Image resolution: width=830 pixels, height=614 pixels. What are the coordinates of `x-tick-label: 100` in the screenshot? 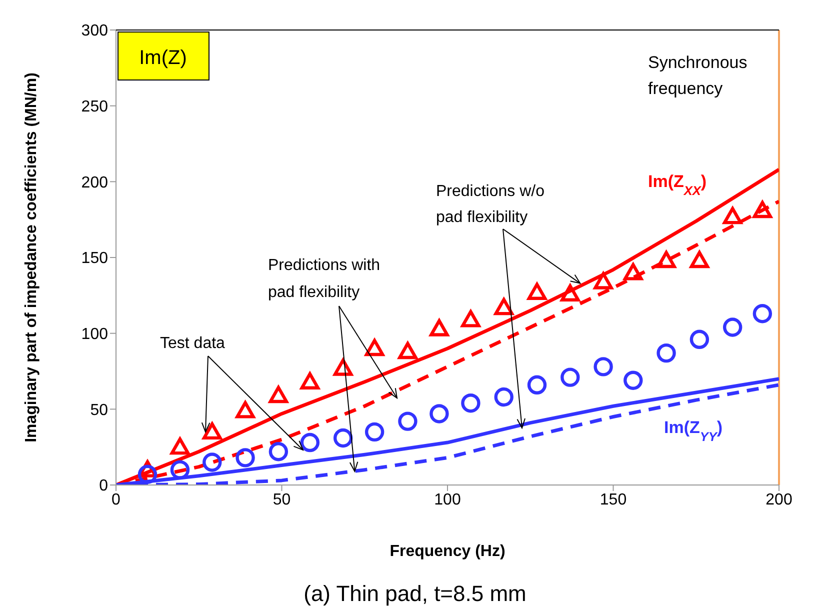 It's located at (447, 499).